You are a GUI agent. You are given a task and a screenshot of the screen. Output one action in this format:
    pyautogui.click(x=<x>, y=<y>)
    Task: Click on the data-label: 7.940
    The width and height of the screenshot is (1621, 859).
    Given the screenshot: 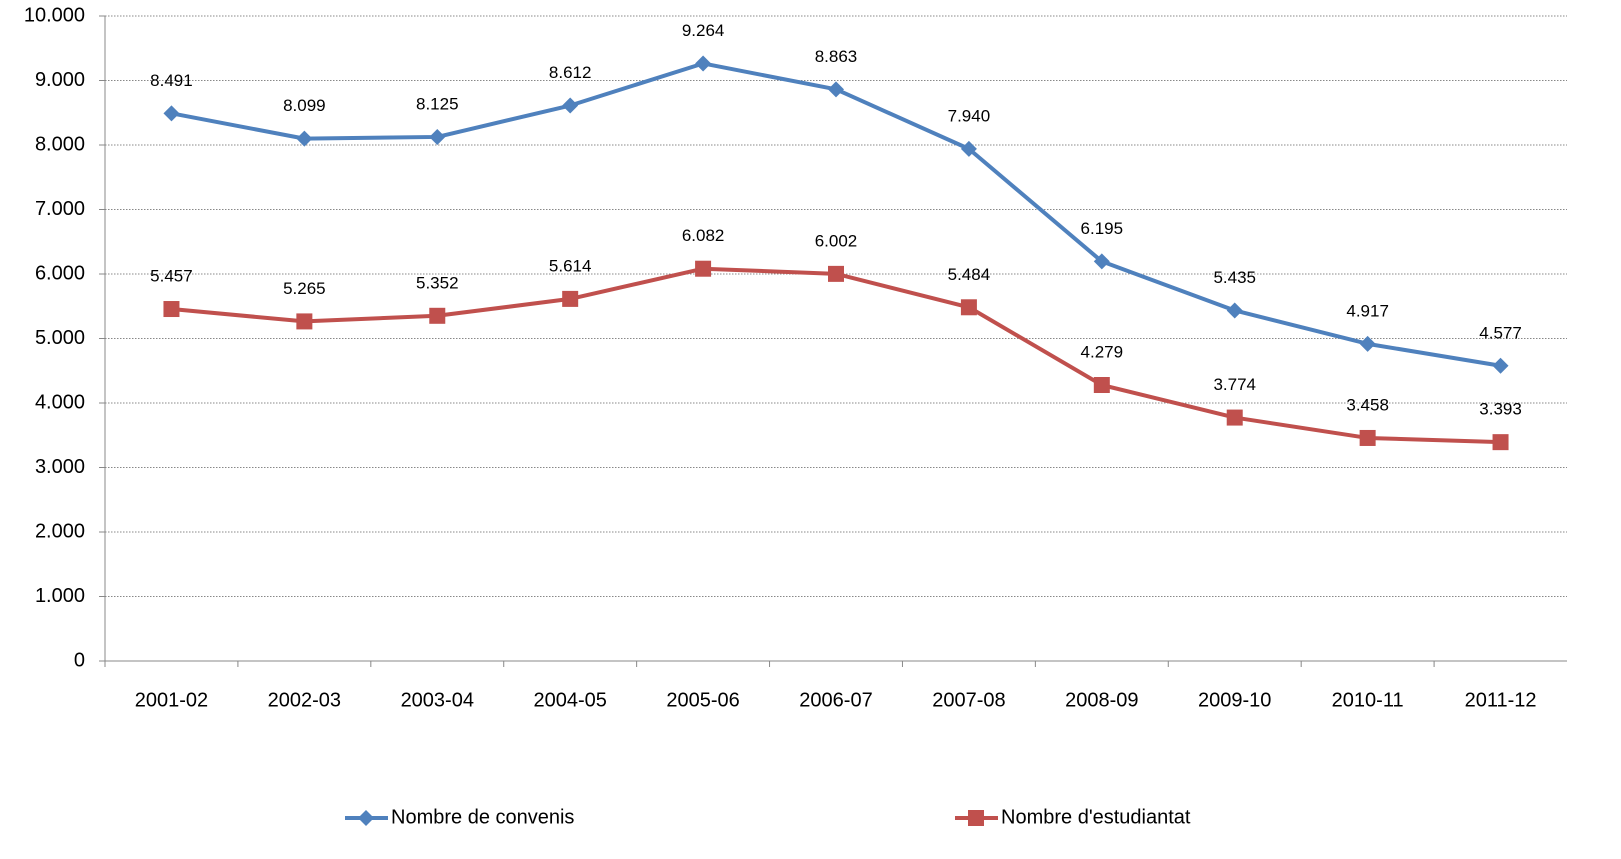 What is the action you would take?
    pyautogui.click(x=969, y=115)
    